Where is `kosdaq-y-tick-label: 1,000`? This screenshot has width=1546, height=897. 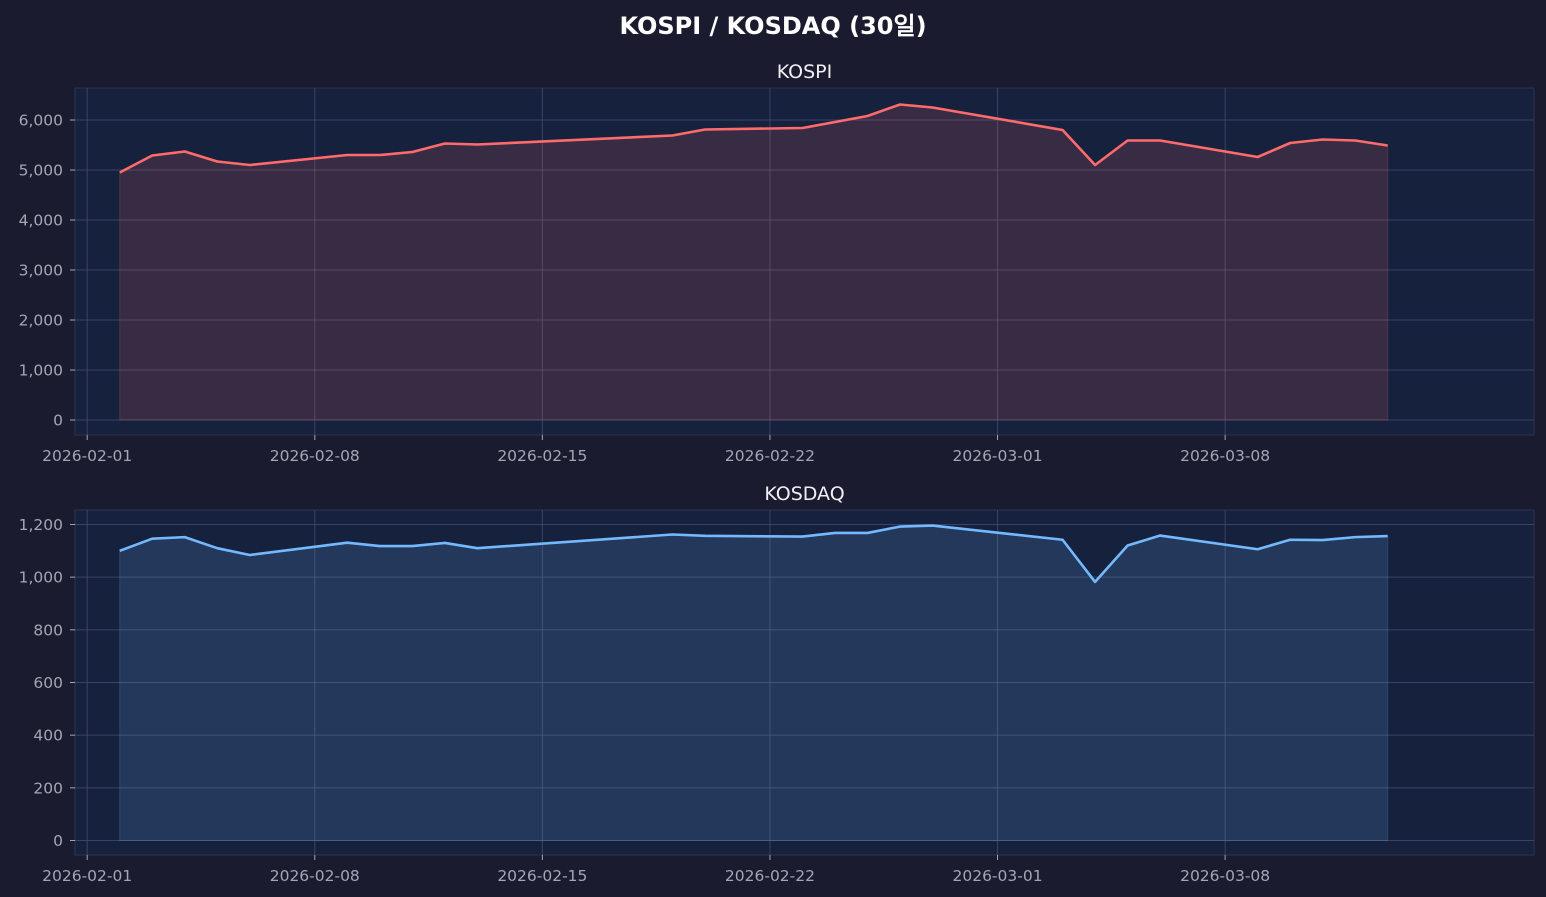 kosdaq-y-tick-label: 1,000 is located at coordinates (41, 578).